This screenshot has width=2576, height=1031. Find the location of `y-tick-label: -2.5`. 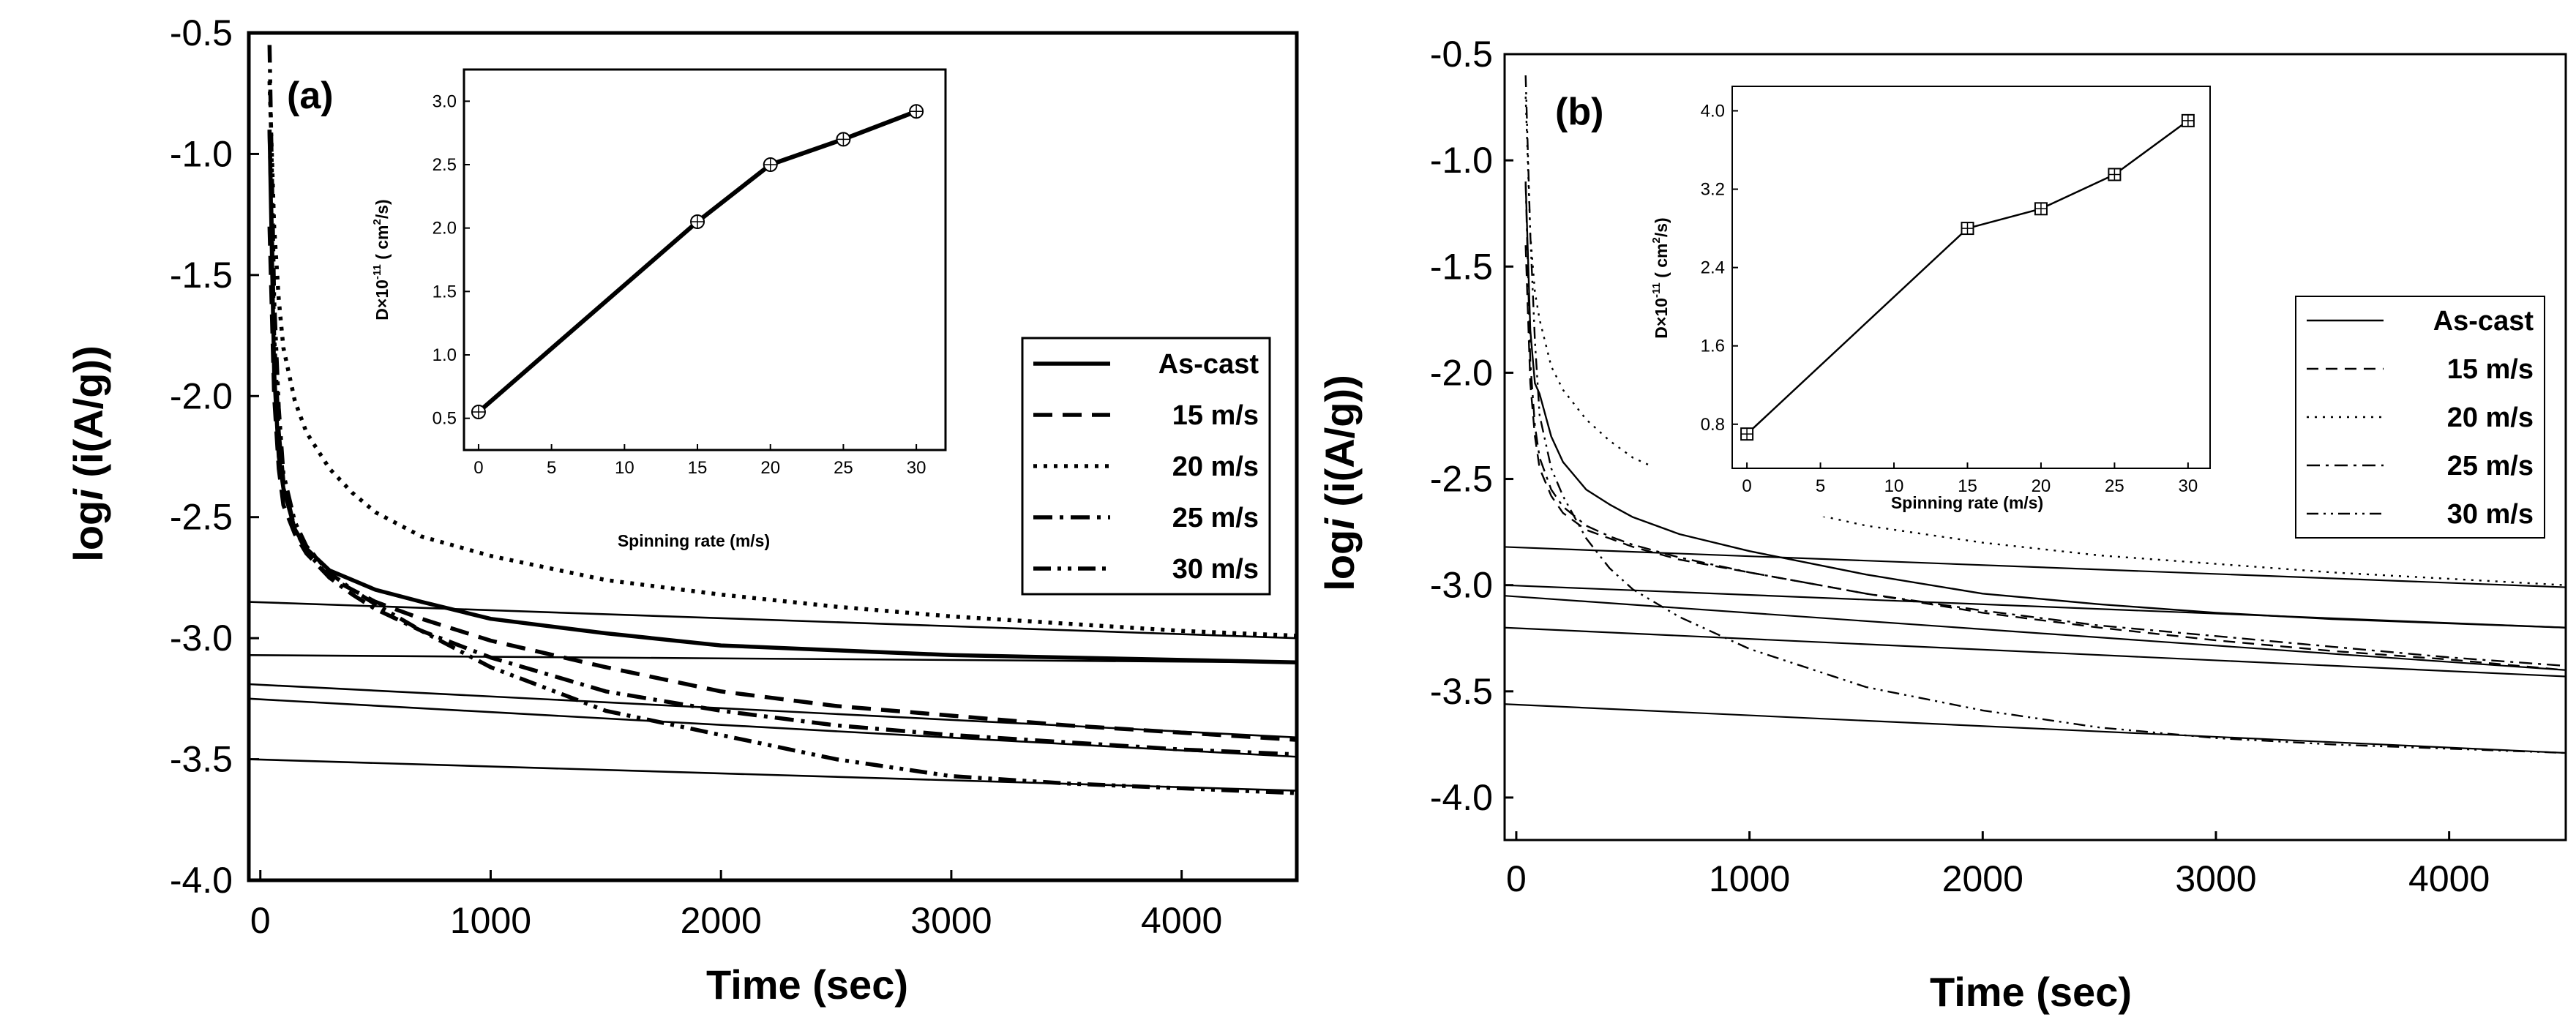

y-tick-label: -2.5 is located at coordinates (1461, 480).